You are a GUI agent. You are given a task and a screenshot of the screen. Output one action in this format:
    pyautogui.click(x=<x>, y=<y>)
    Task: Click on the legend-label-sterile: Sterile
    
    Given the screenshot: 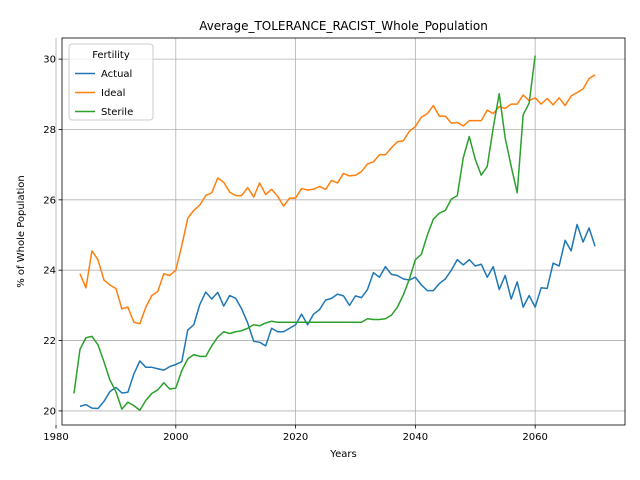 What is the action you would take?
    pyautogui.click(x=117, y=112)
    